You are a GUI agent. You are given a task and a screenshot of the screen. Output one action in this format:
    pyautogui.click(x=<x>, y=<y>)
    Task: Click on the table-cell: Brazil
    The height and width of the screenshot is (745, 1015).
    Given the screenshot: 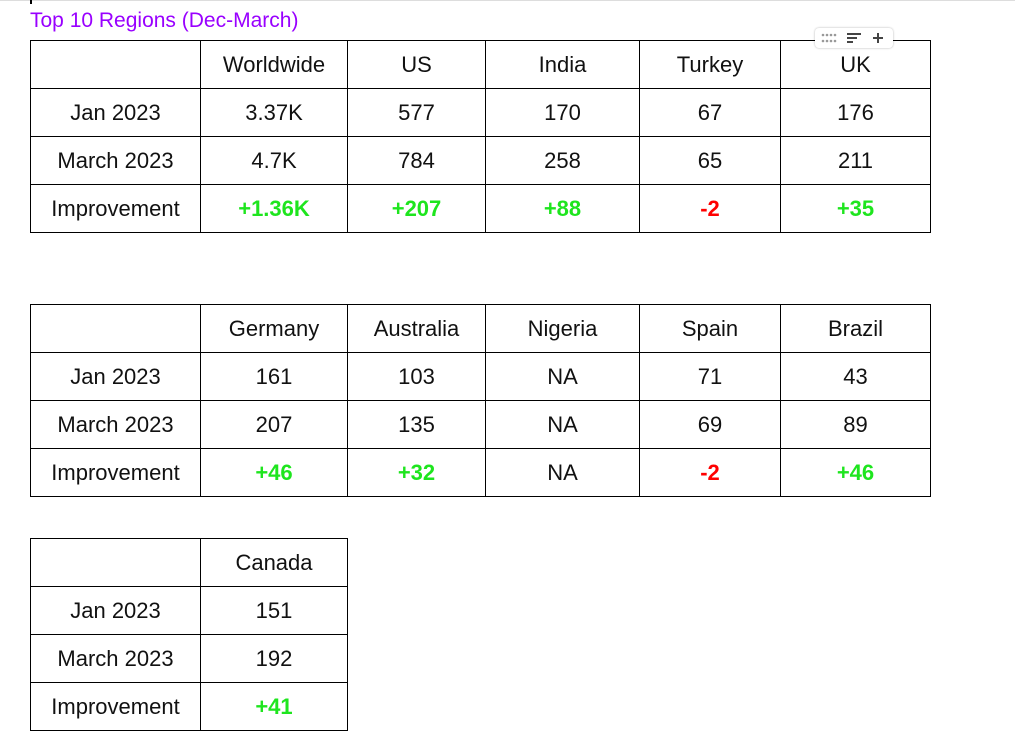 What is the action you would take?
    pyautogui.click(x=855, y=328)
    